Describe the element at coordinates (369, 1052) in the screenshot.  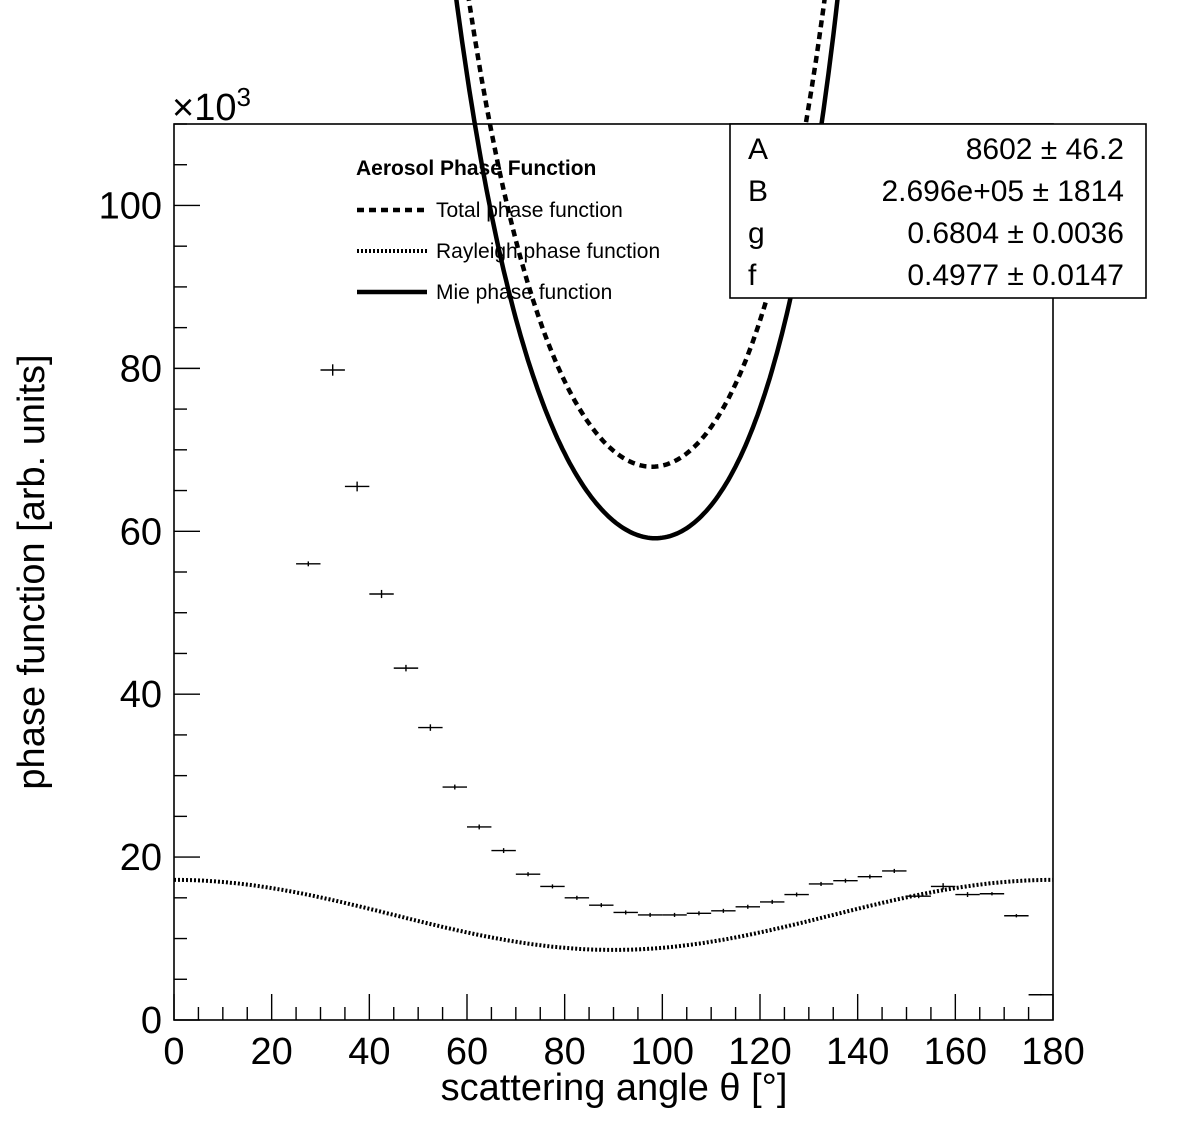
I see `x-tick-label: 40` at that location.